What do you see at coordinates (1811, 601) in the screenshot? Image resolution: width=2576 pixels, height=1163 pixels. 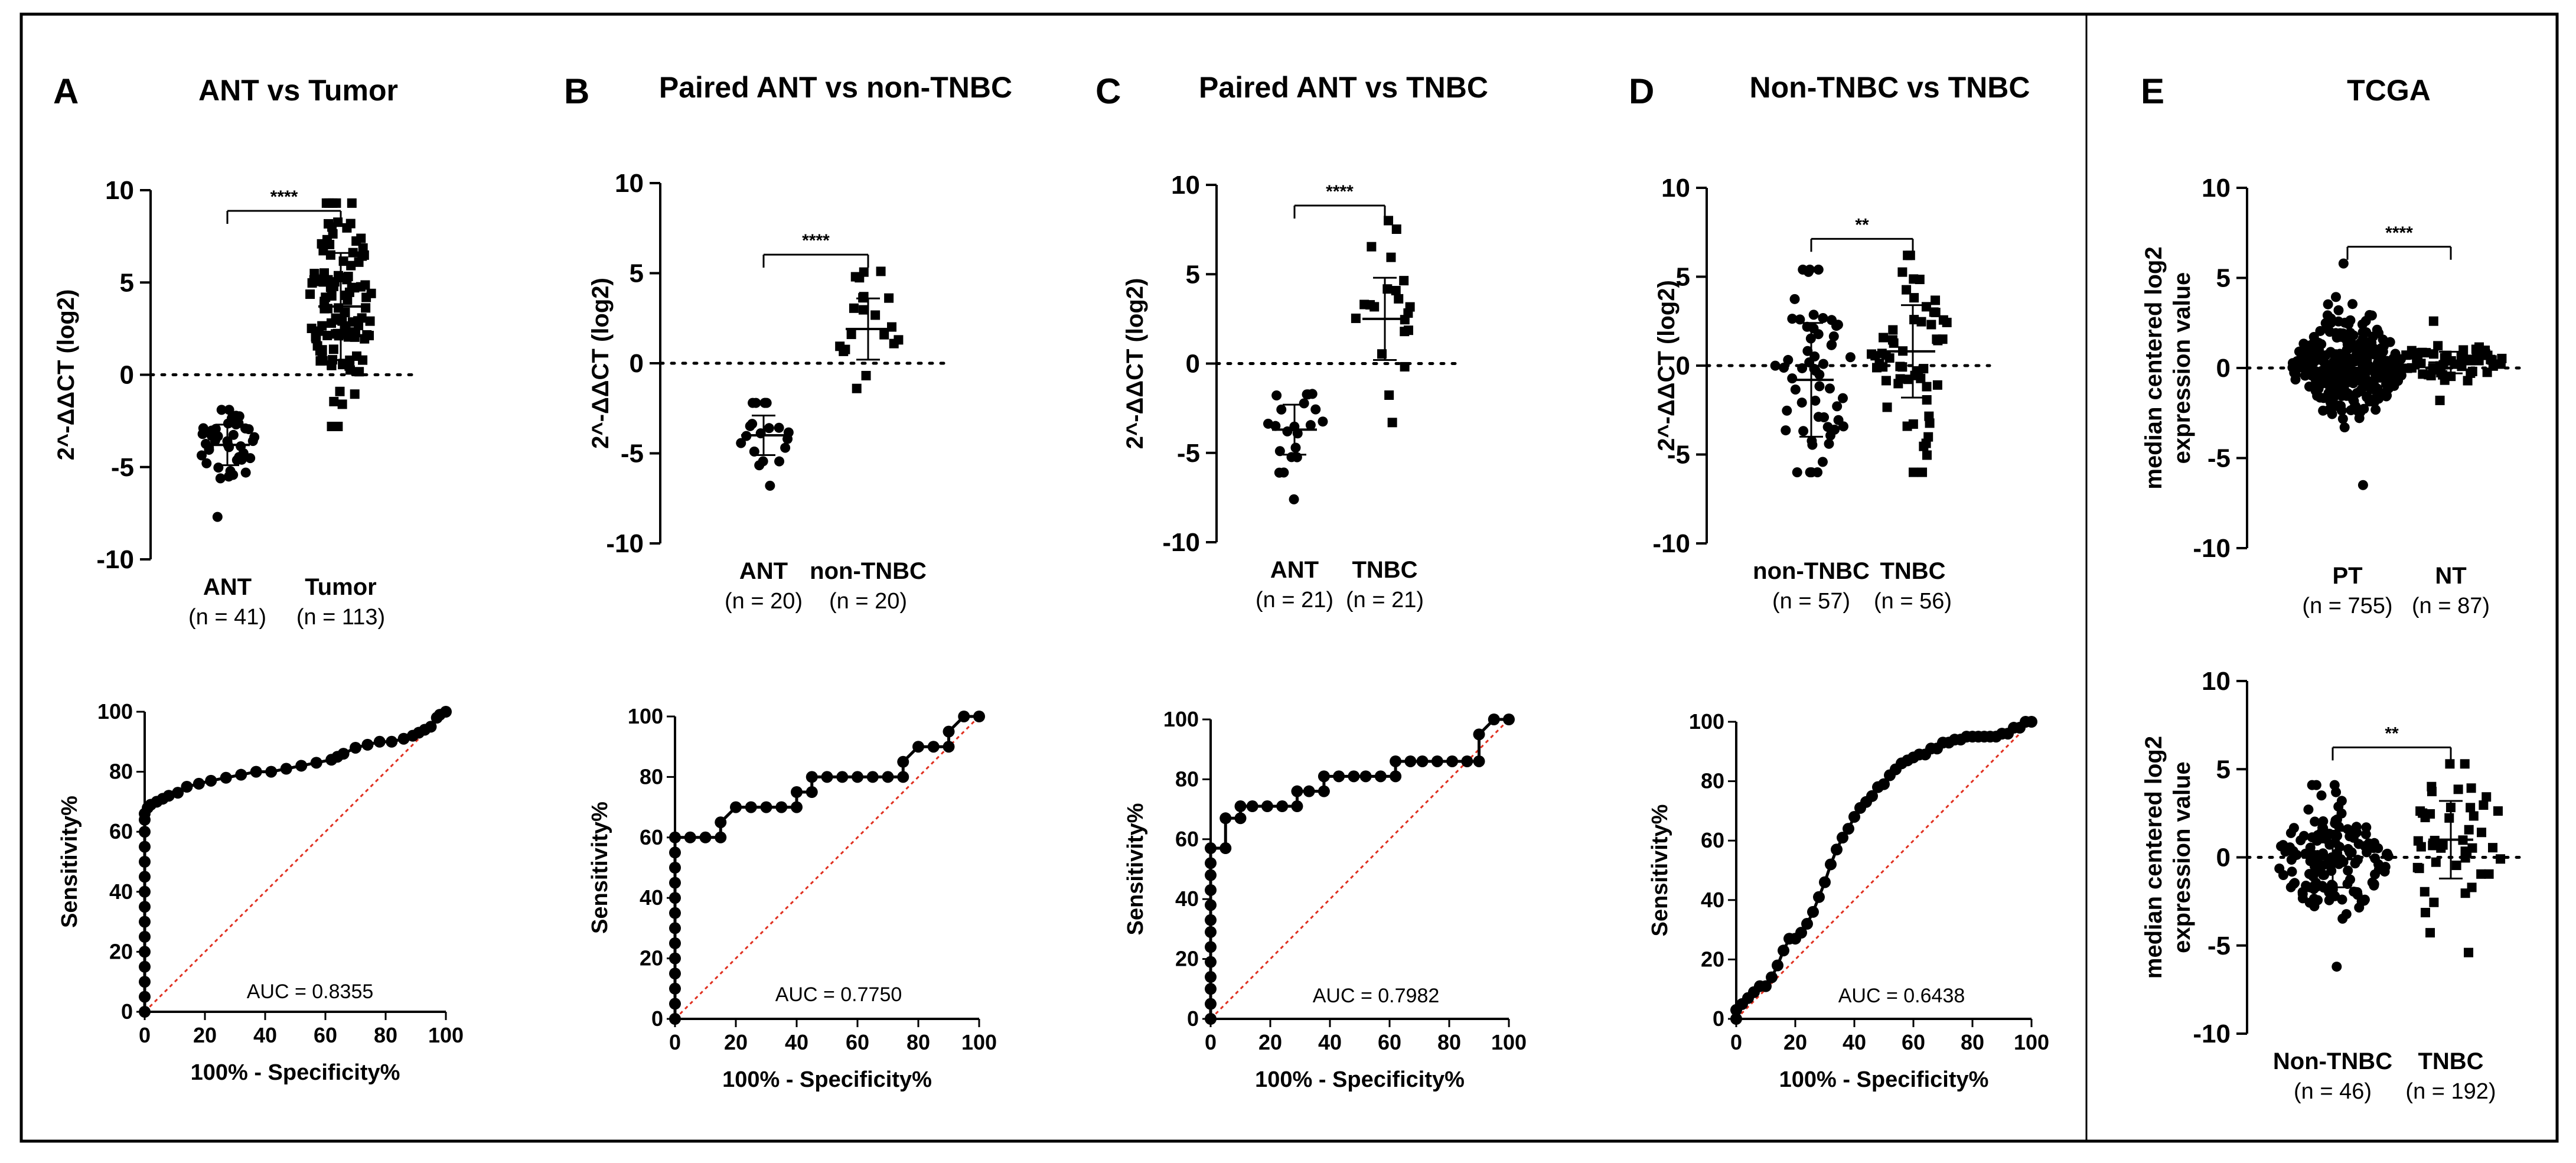 I see `panel-d-n-label: (n = 57)` at bounding box center [1811, 601].